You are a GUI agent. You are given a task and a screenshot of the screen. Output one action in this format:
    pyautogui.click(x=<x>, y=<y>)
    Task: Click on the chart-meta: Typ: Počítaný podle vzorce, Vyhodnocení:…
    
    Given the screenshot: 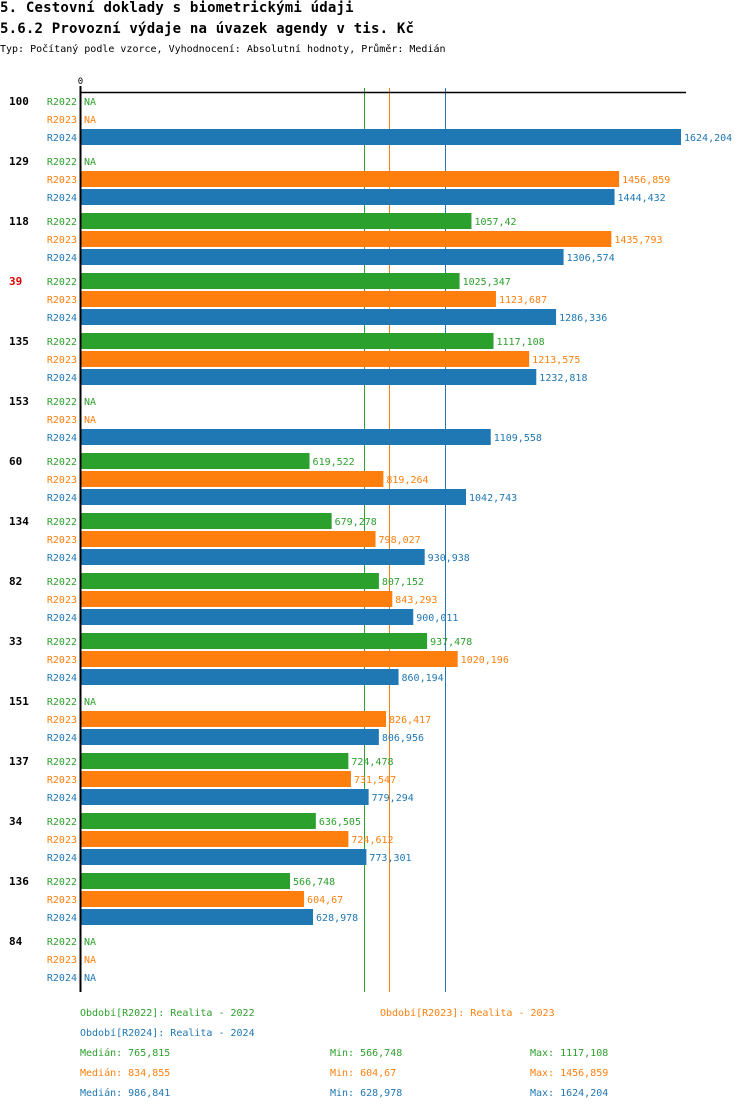 What is the action you would take?
    pyautogui.click(x=223, y=49)
    